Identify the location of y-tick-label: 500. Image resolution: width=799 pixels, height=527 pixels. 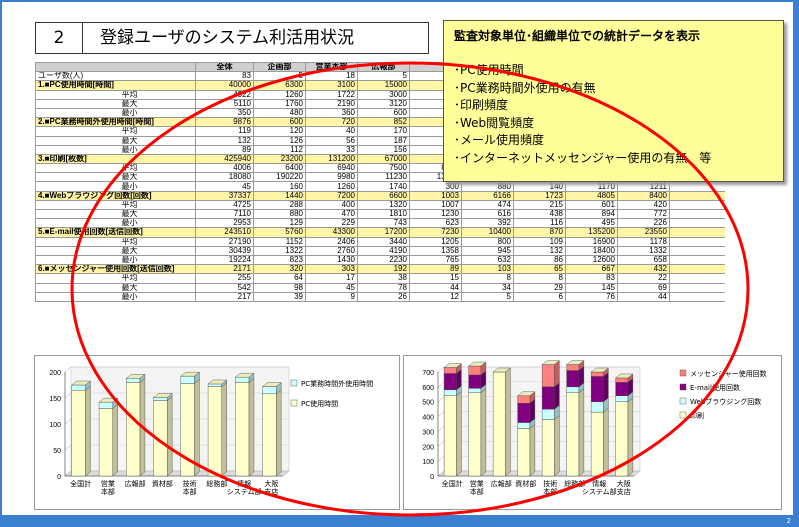
(428, 403).